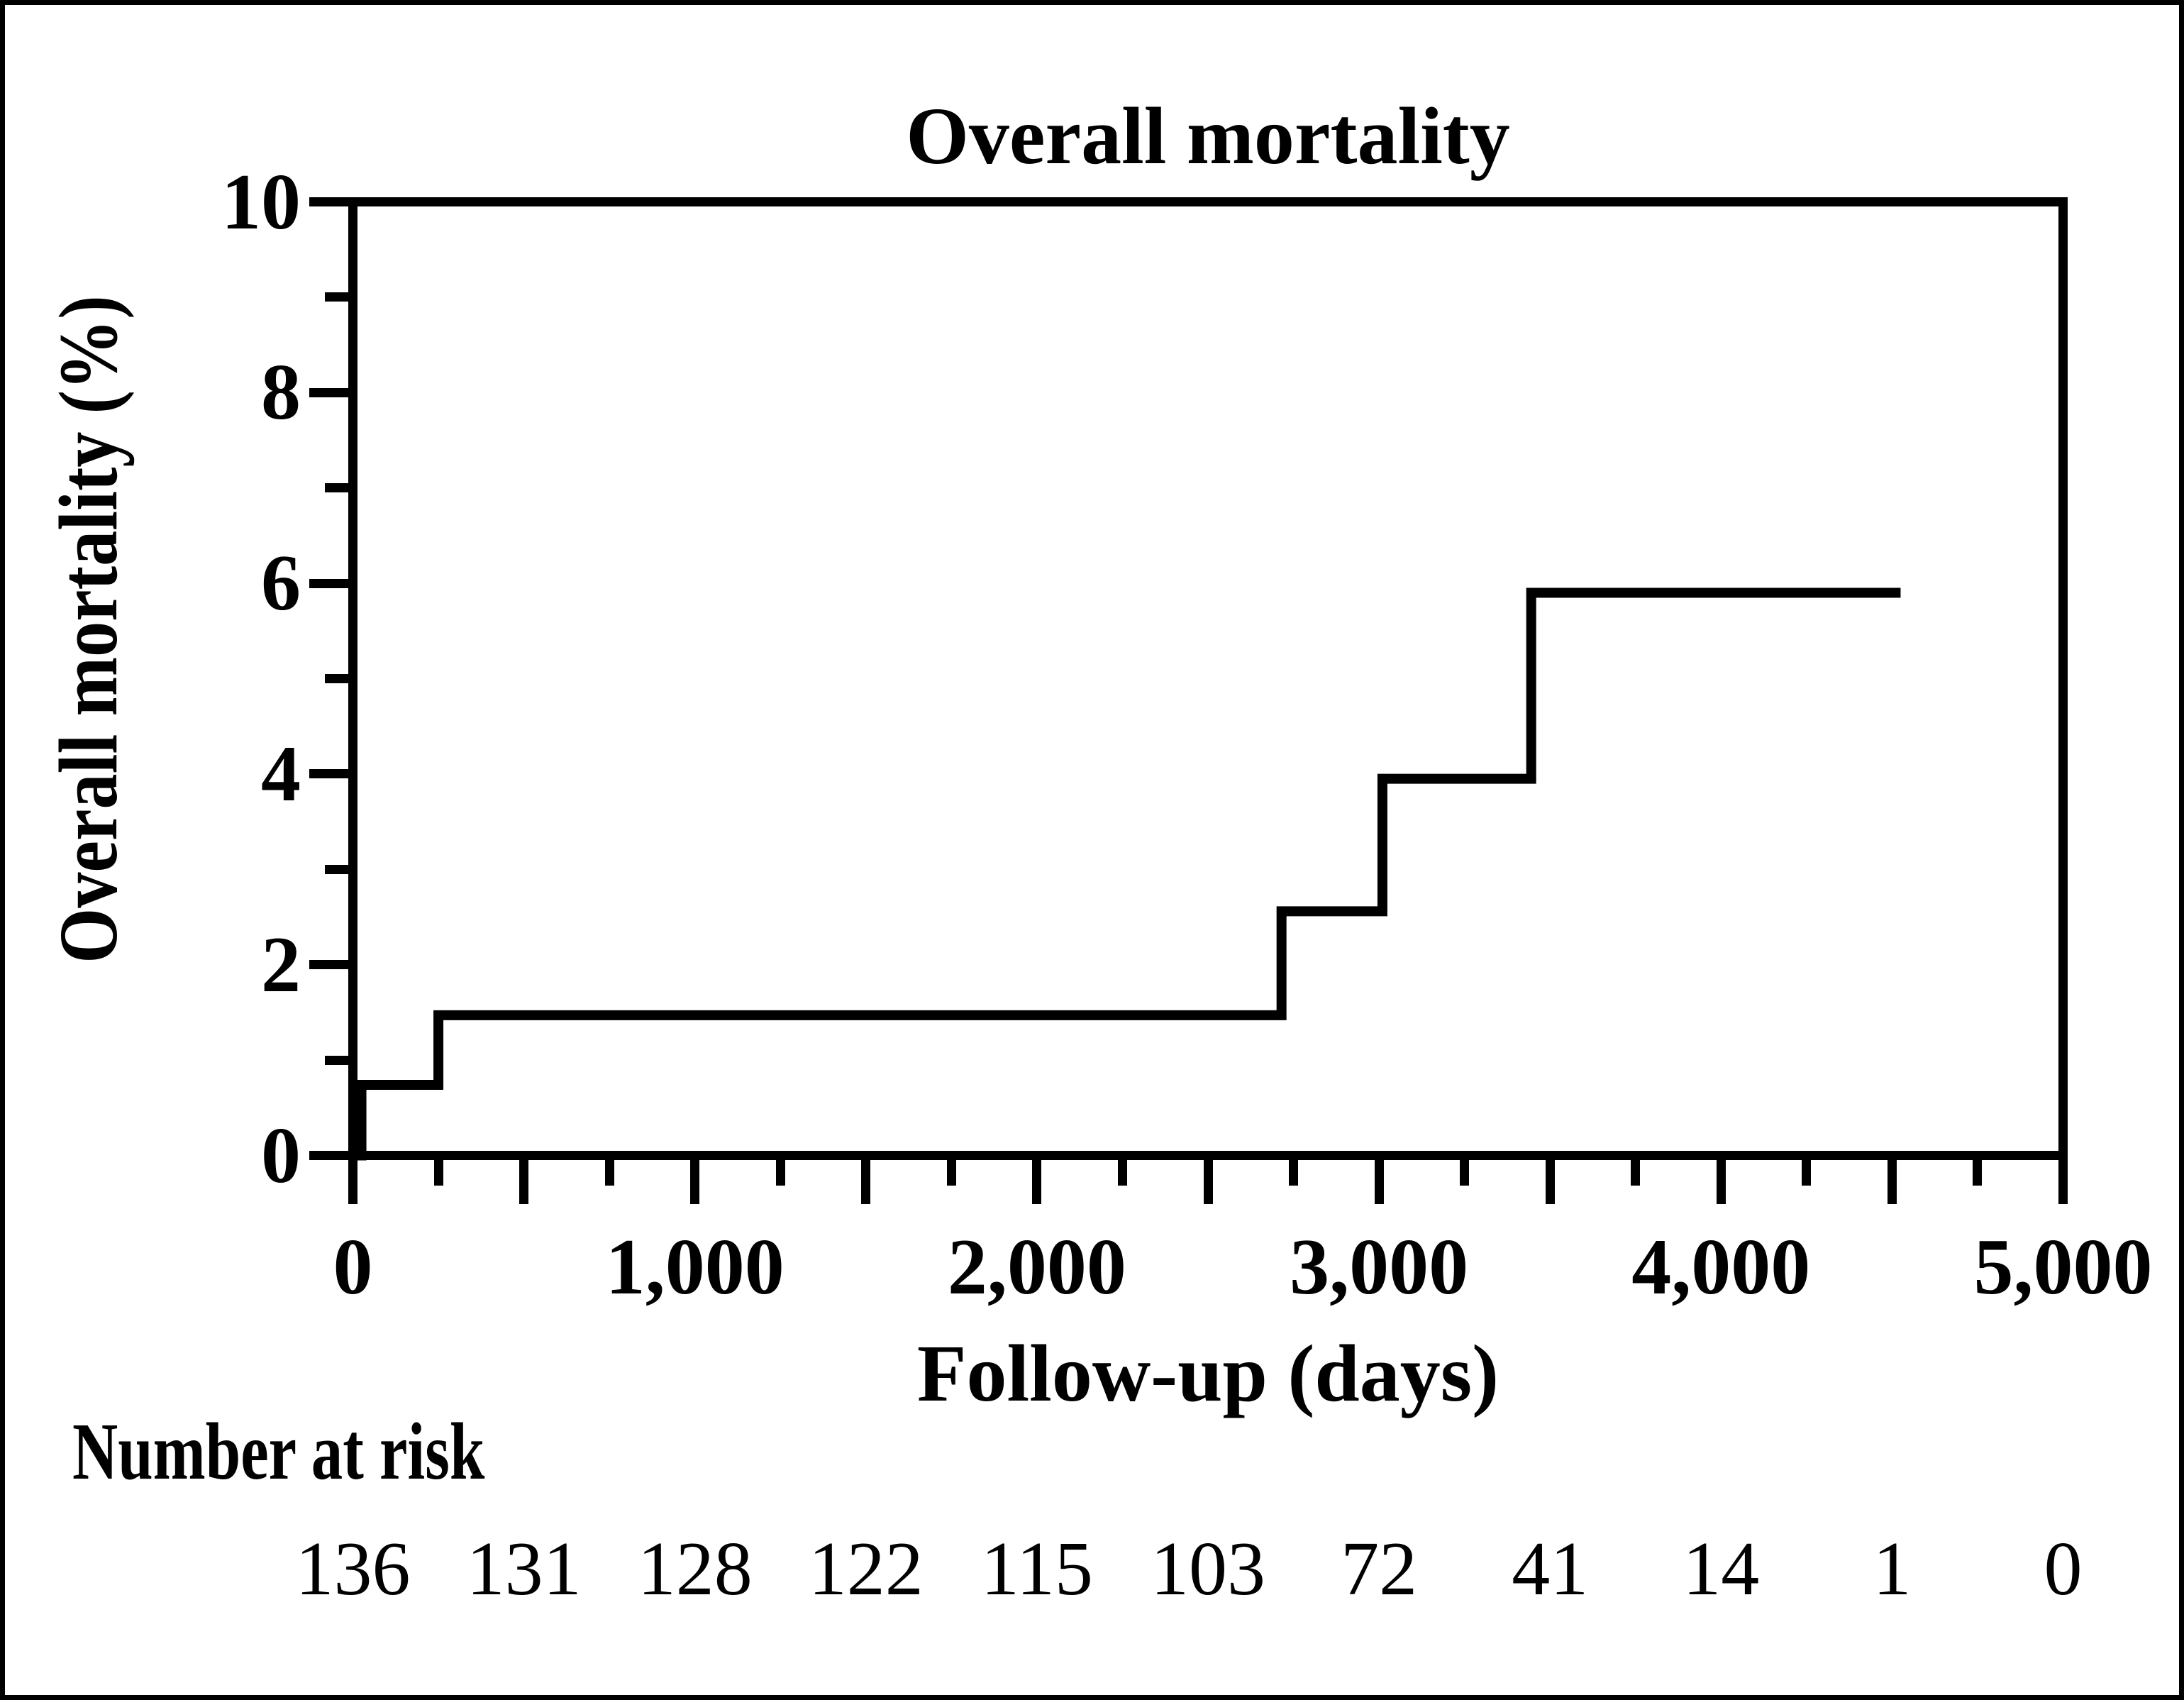 The image size is (2184, 1700). What do you see at coordinates (281, 1155) in the screenshot?
I see `y-tick-label: 0` at bounding box center [281, 1155].